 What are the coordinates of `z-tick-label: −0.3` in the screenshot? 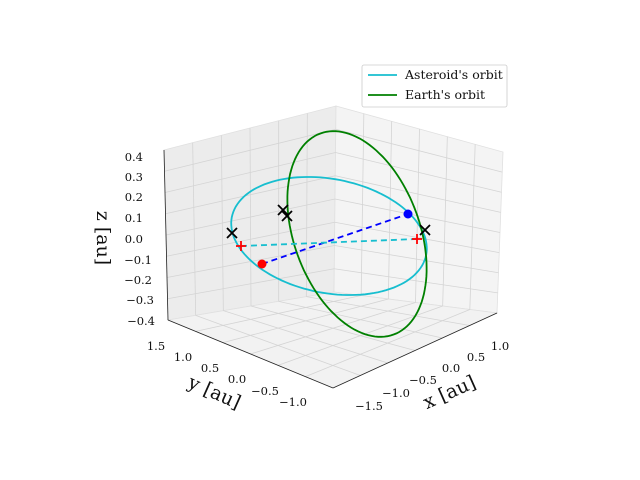 It's located at (140, 300).